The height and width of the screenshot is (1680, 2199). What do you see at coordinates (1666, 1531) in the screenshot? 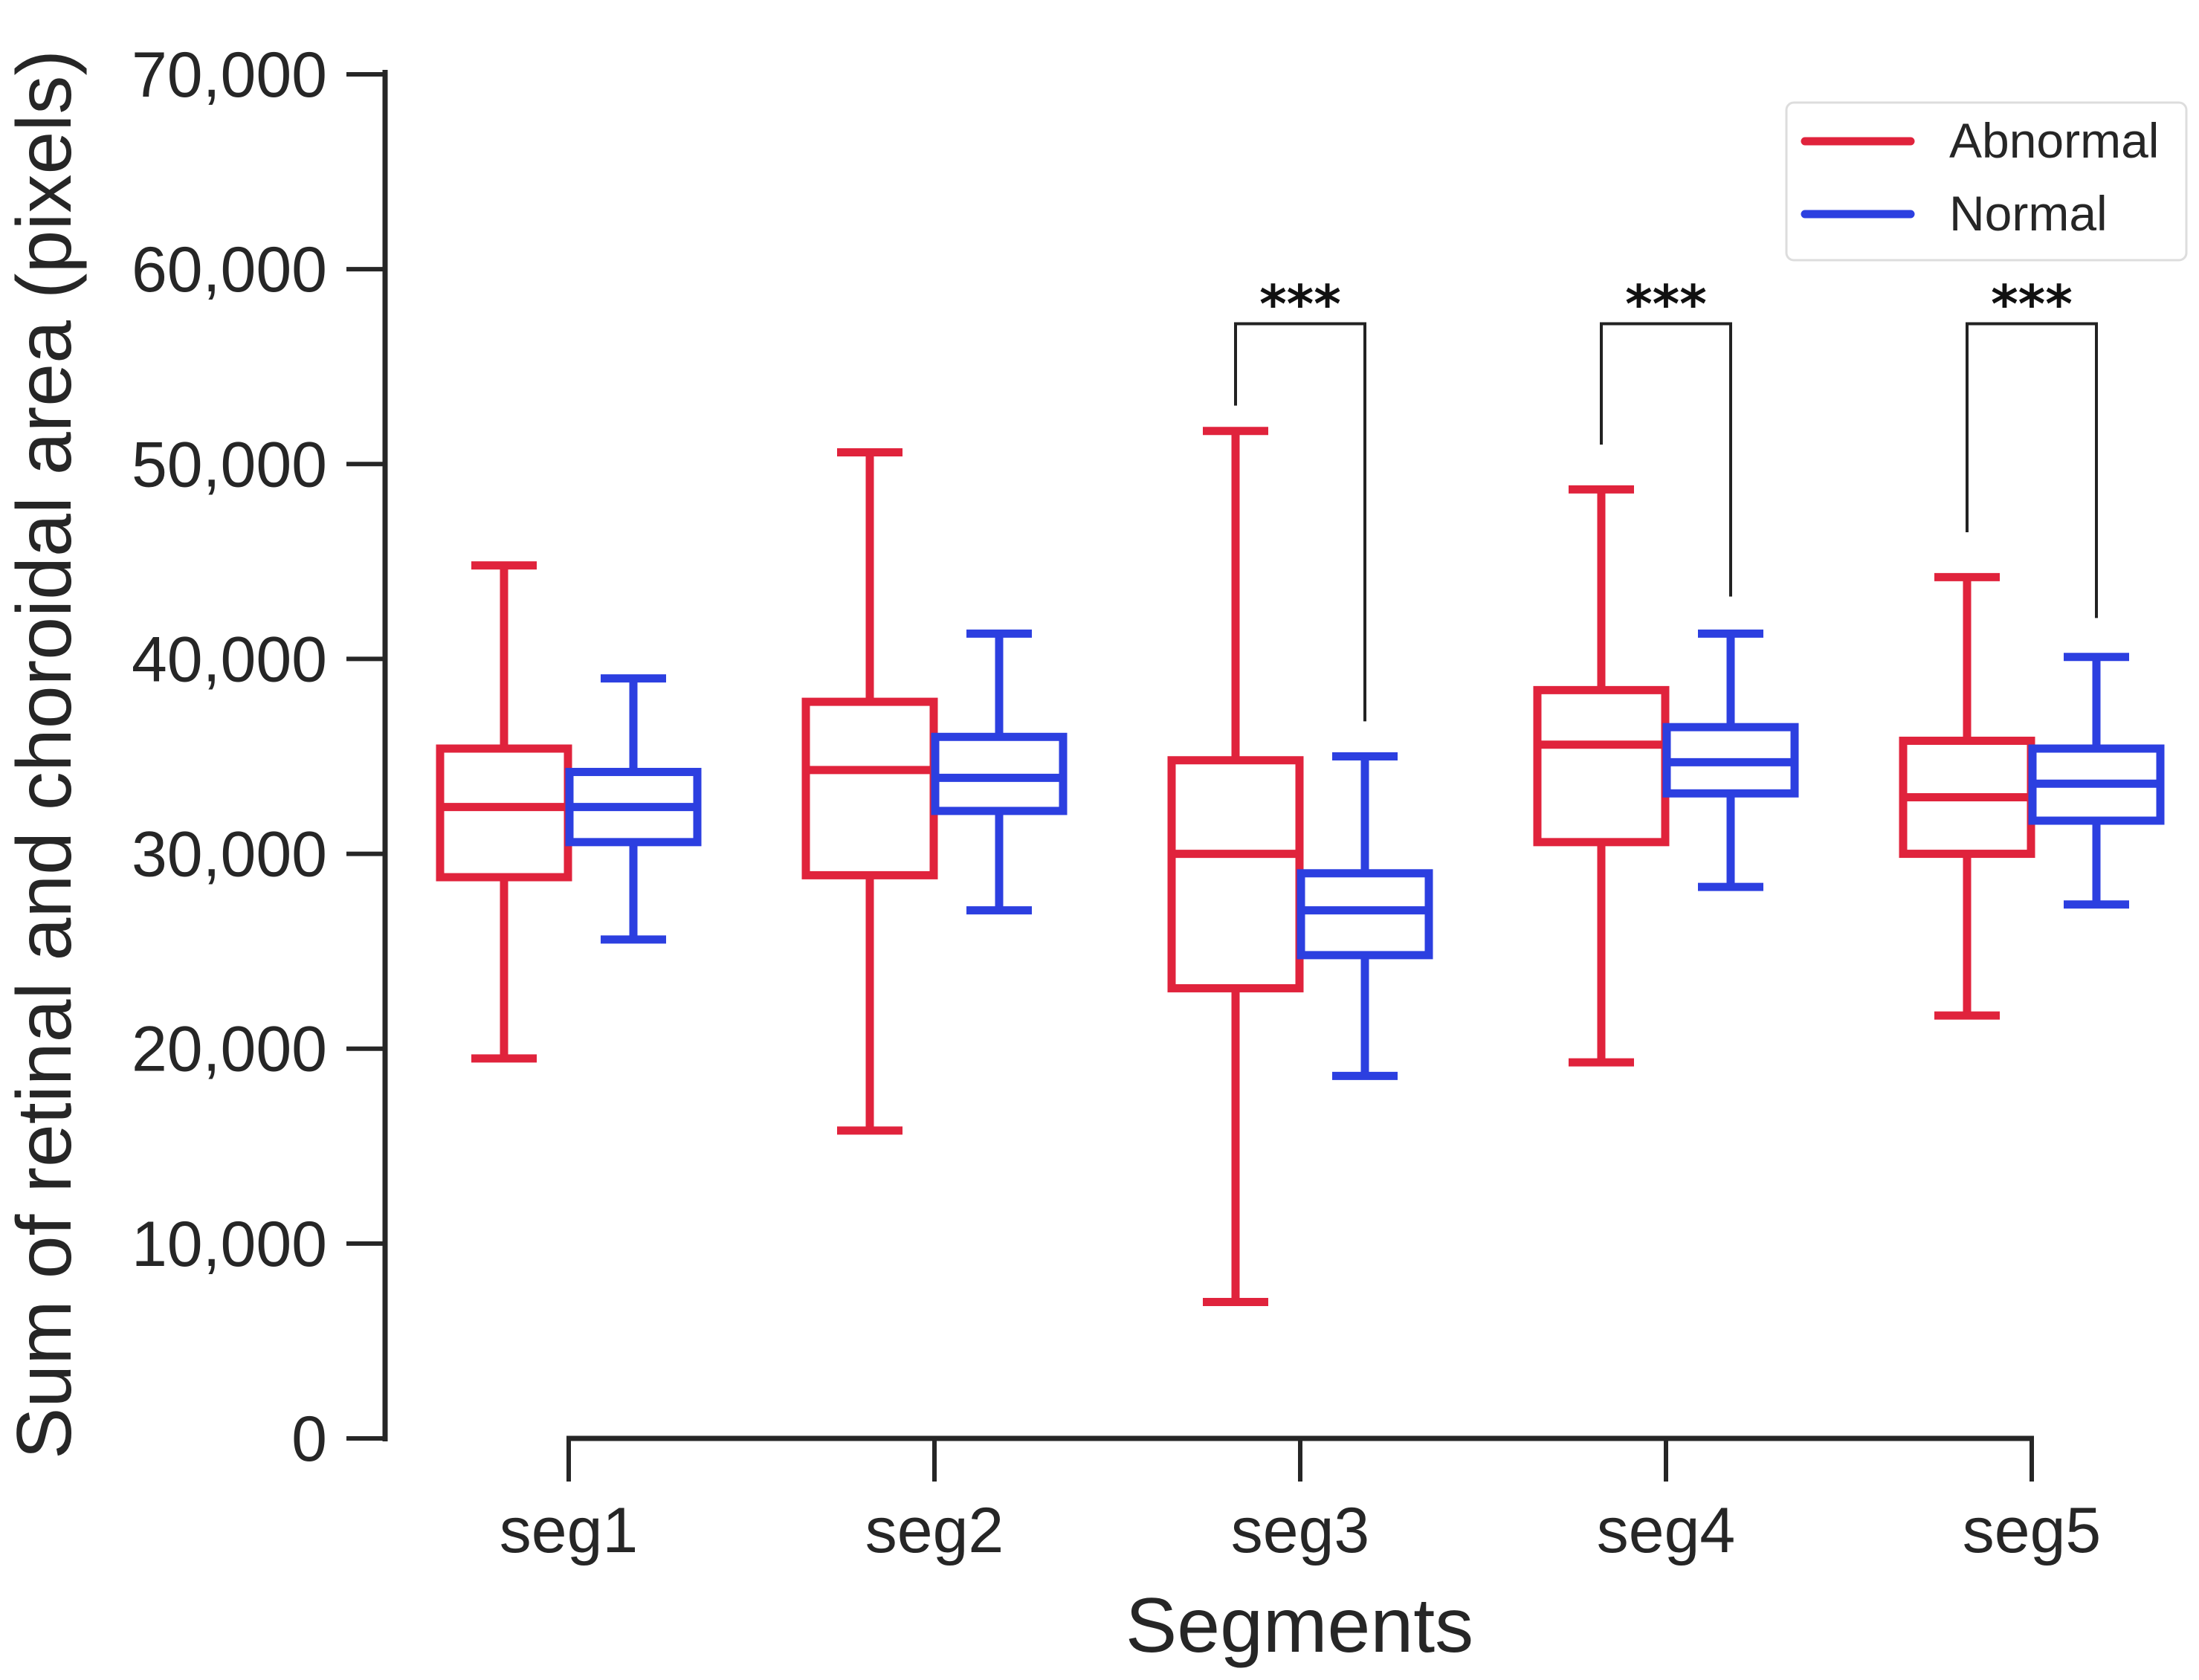
I see `x-tick-label-seg4: seg4` at bounding box center [1666, 1531].